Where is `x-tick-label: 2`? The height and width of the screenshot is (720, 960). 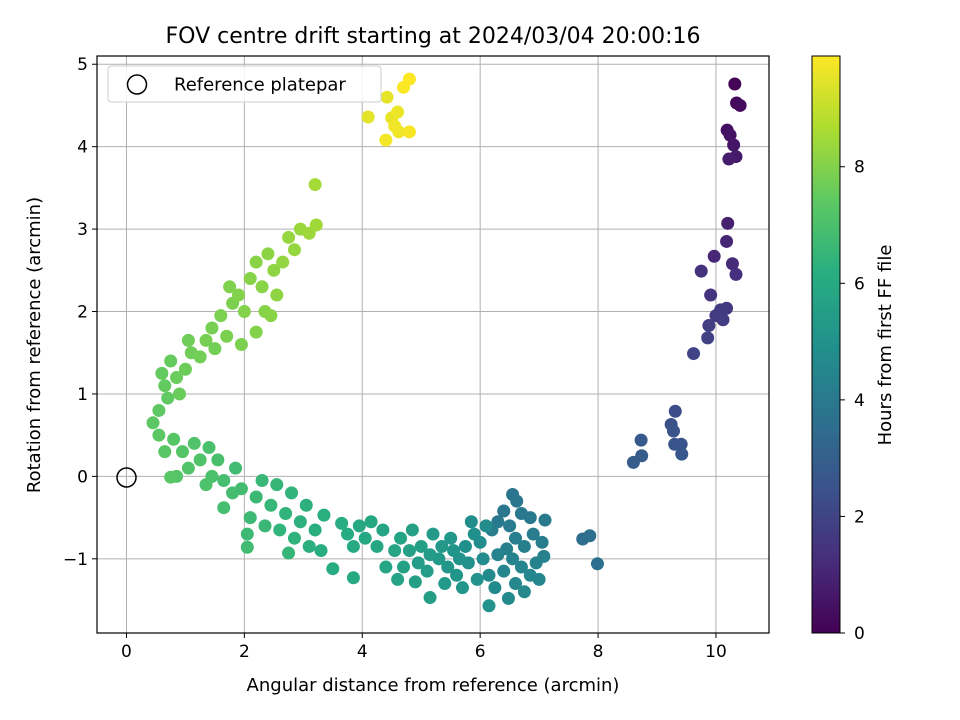
x-tick-label: 2 is located at coordinates (244, 652).